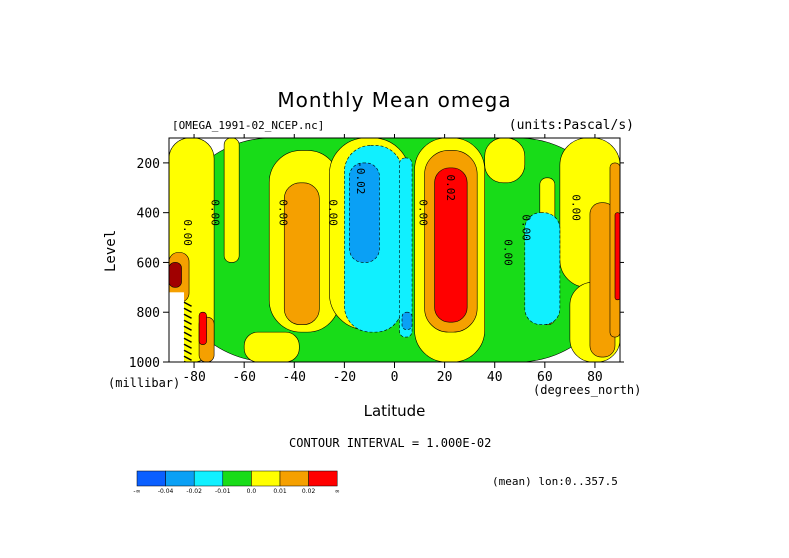 This screenshot has height=558, width=789. What do you see at coordinates (252, 491) in the screenshot?
I see `colorbar-label: 0.0` at bounding box center [252, 491].